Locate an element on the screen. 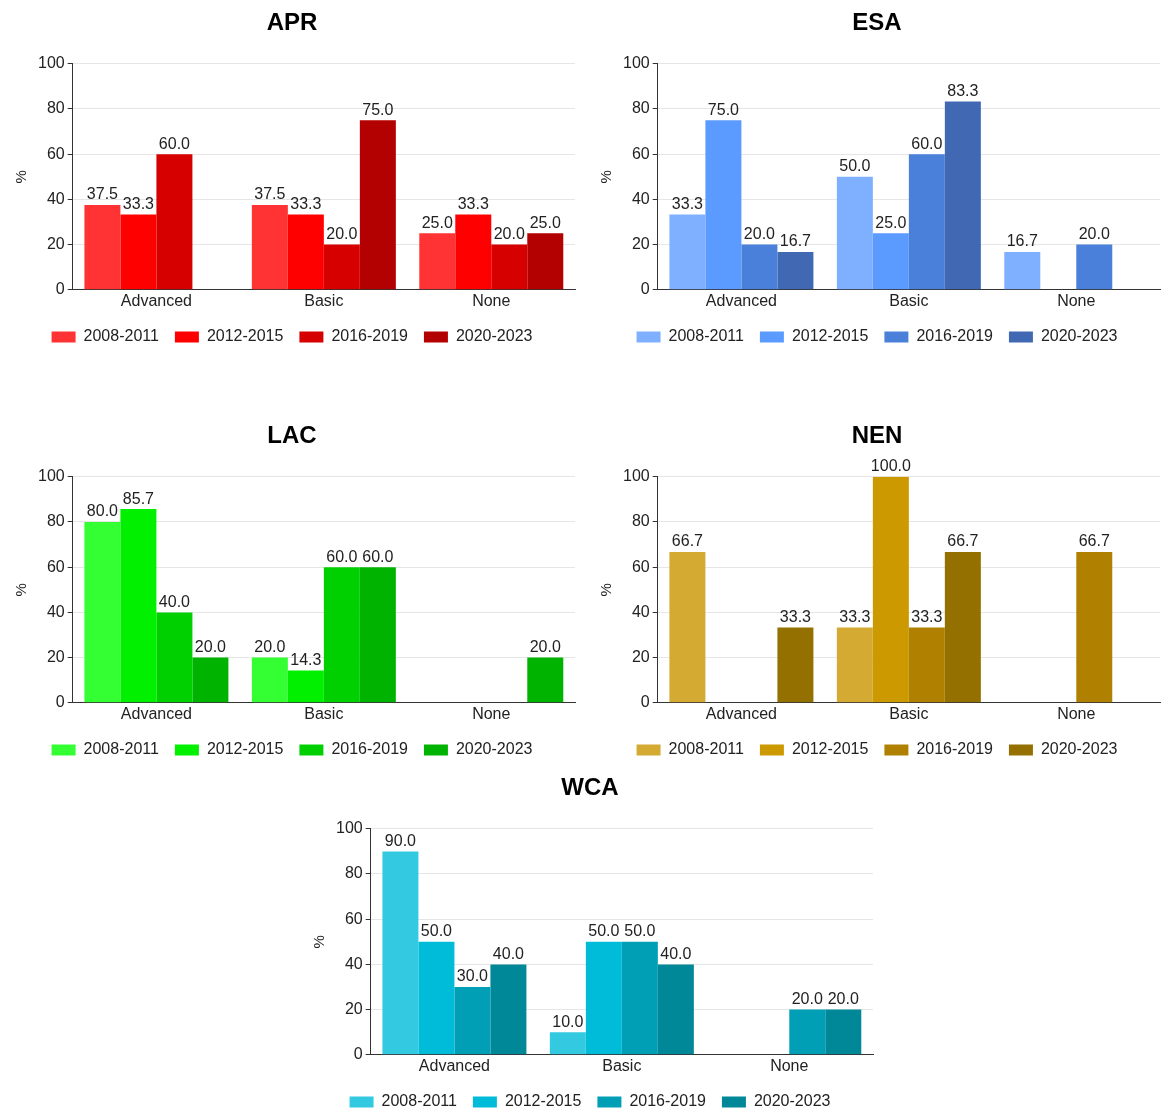 The height and width of the screenshot is (1117, 1171). data-label: 80.0 is located at coordinates (102, 511).